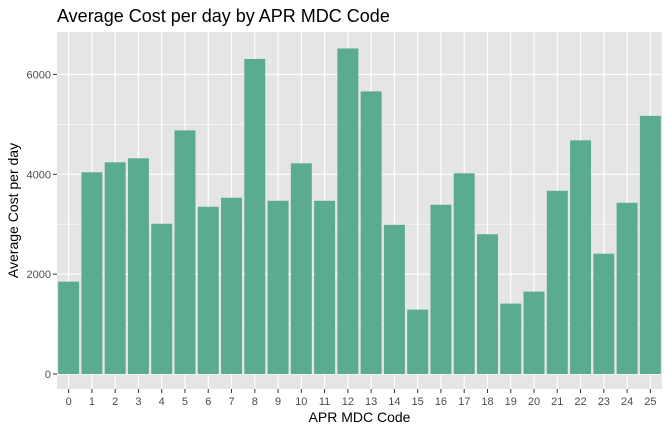 This screenshot has width=672, height=432. What do you see at coordinates (580, 402) in the screenshot?
I see `x-tick-label: 22` at bounding box center [580, 402].